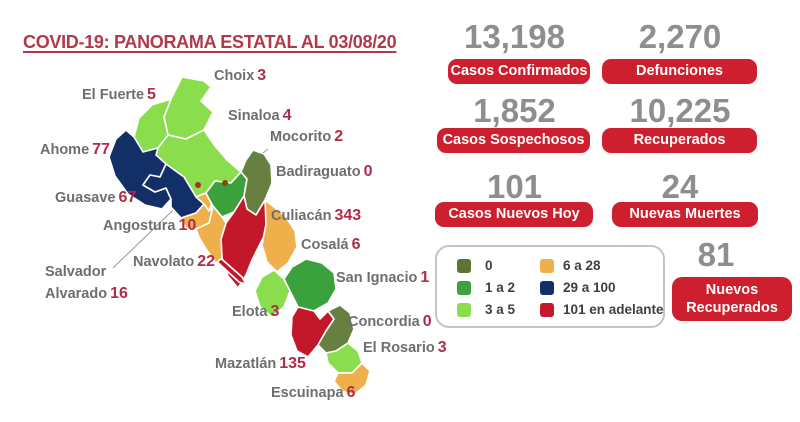  I want to click on label-angostura: Angostura 10, so click(149, 225).